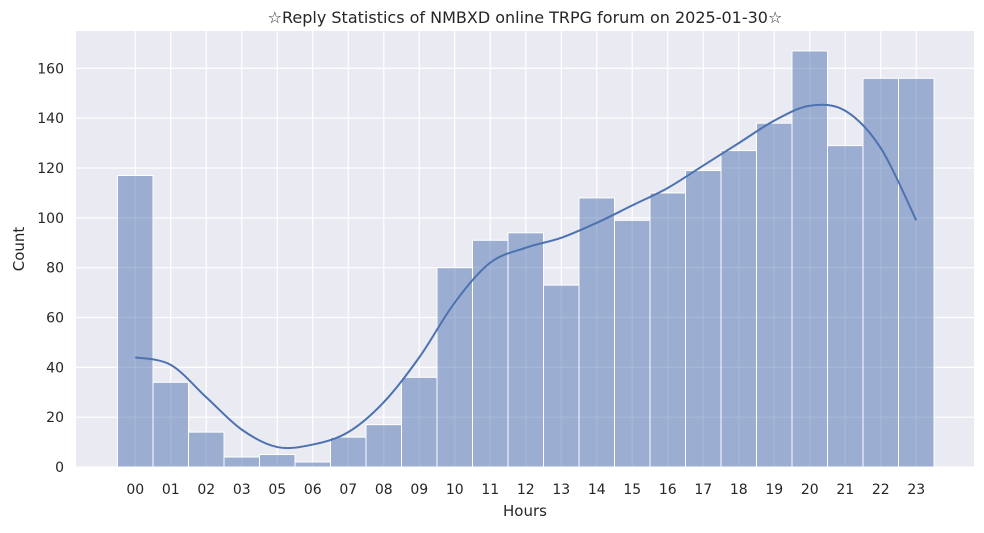  What do you see at coordinates (561, 490) in the screenshot?
I see `x-tick-label: 13` at bounding box center [561, 490].